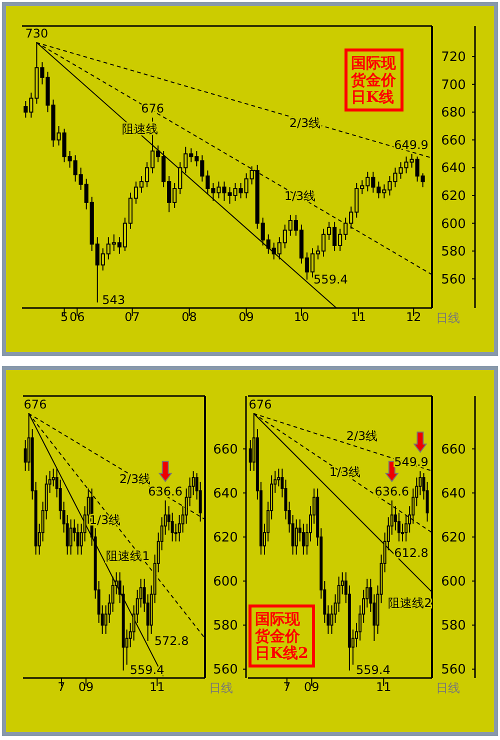 Image resolution: width=500 pixels, height=740 pixels. Describe the element at coordinates (411, 462) in the screenshot. I see `annotation: 549.9` at that location.